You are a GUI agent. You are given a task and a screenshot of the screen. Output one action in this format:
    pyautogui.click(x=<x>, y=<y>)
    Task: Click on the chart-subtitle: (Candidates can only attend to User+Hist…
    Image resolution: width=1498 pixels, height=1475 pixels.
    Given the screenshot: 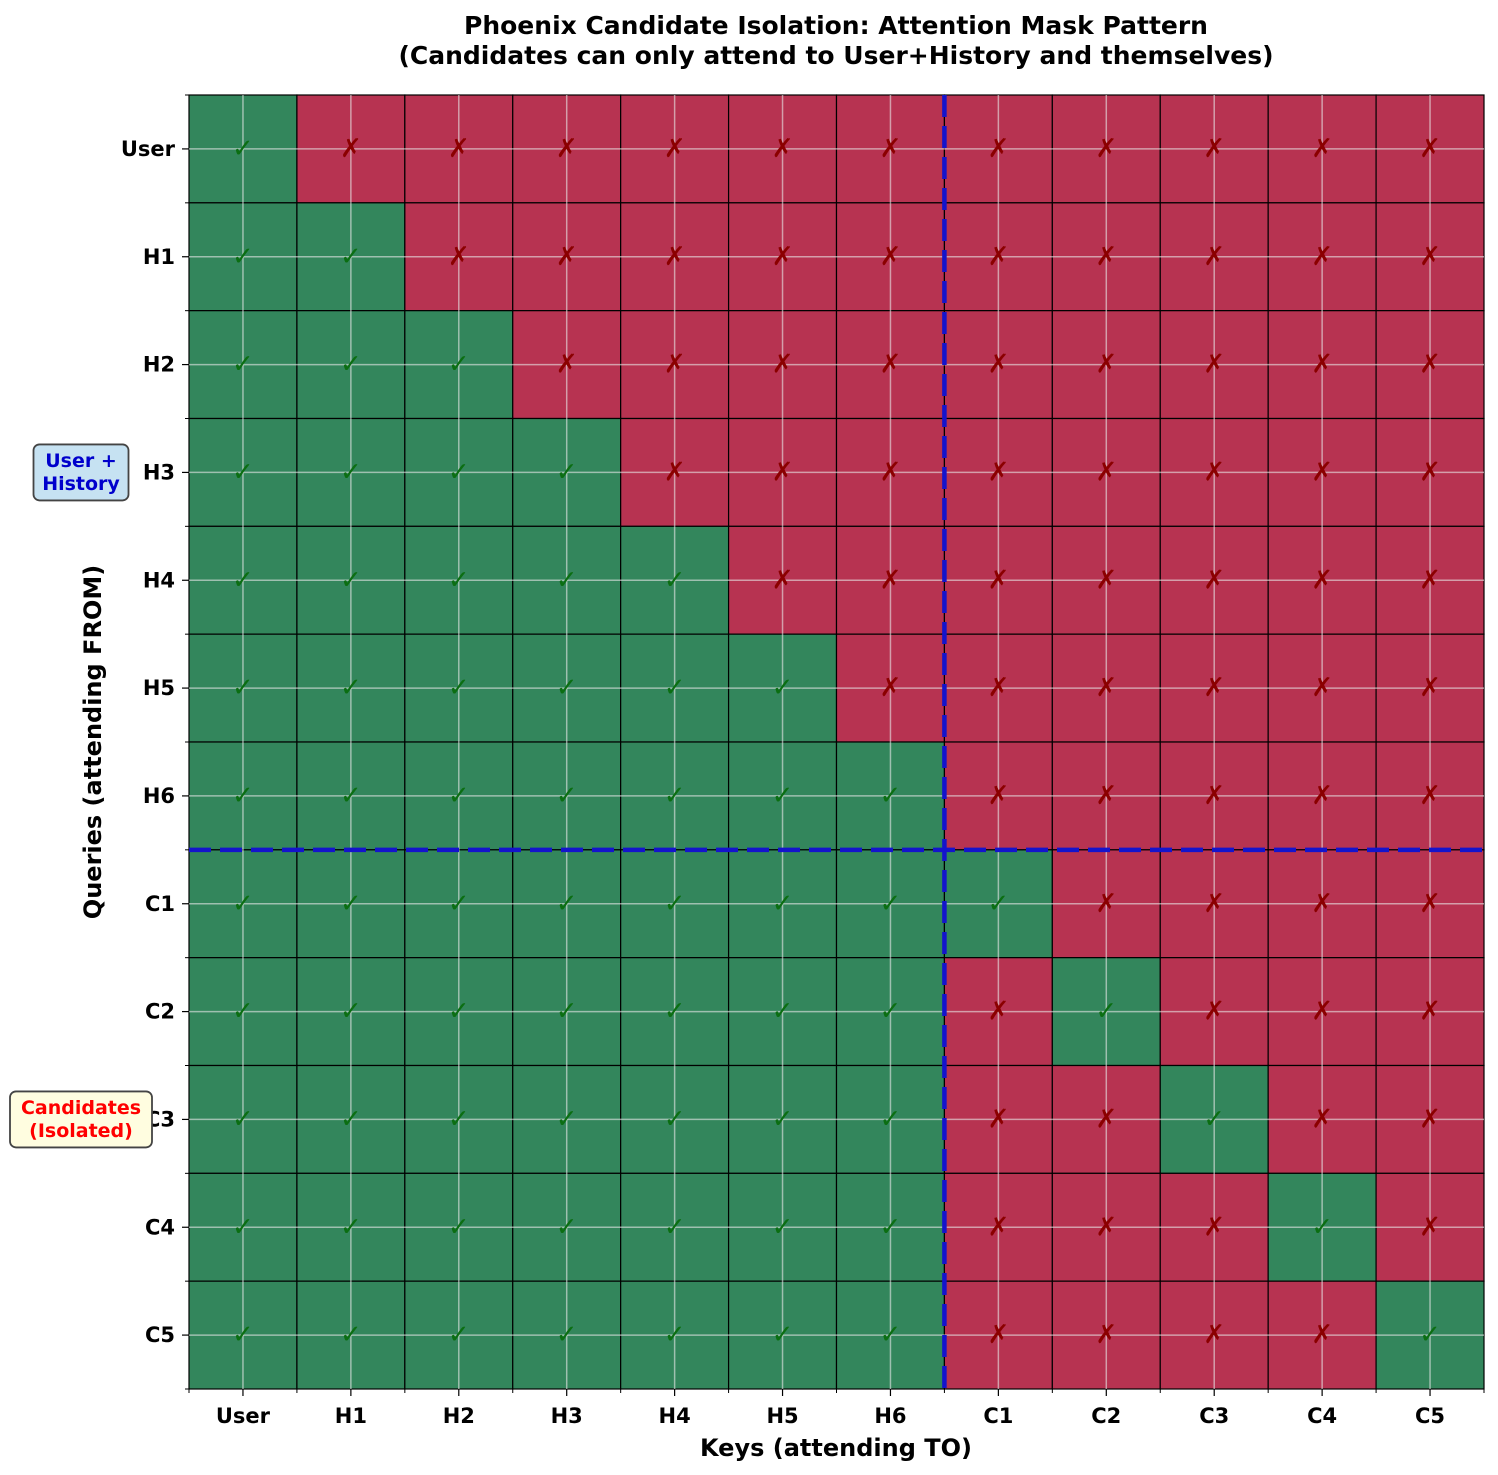 What is the action you would take?
    pyautogui.click(x=835, y=55)
    